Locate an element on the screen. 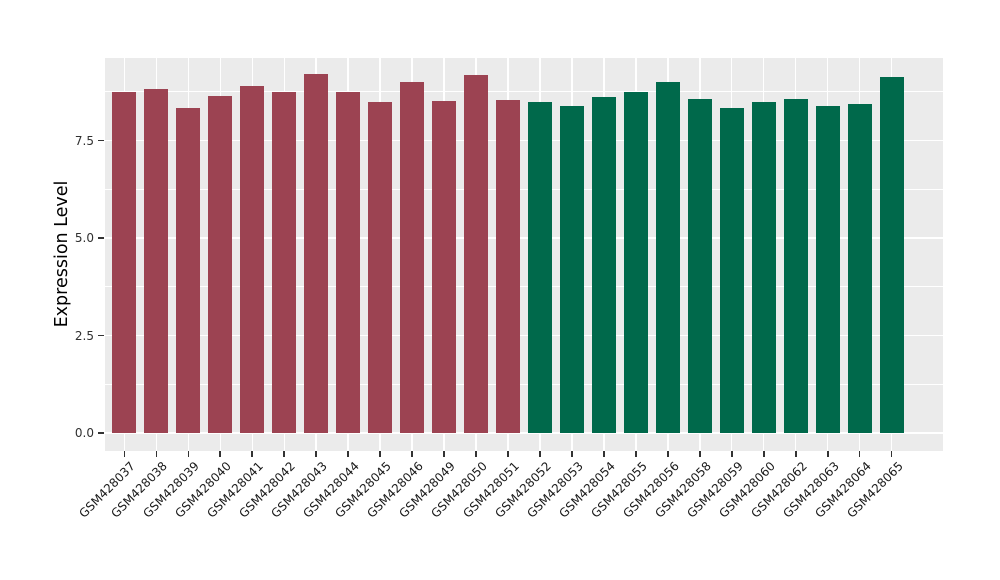 The height and width of the screenshot is (580, 1000). bar-GSM428053 is located at coordinates (571, 269).